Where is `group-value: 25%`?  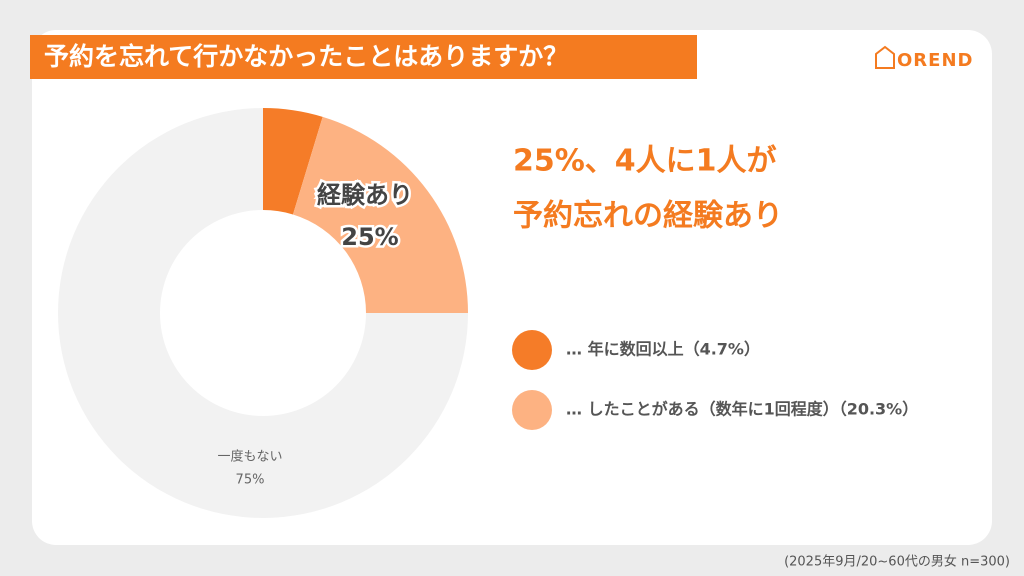
group-value: 25% is located at coordinates (369, 237).